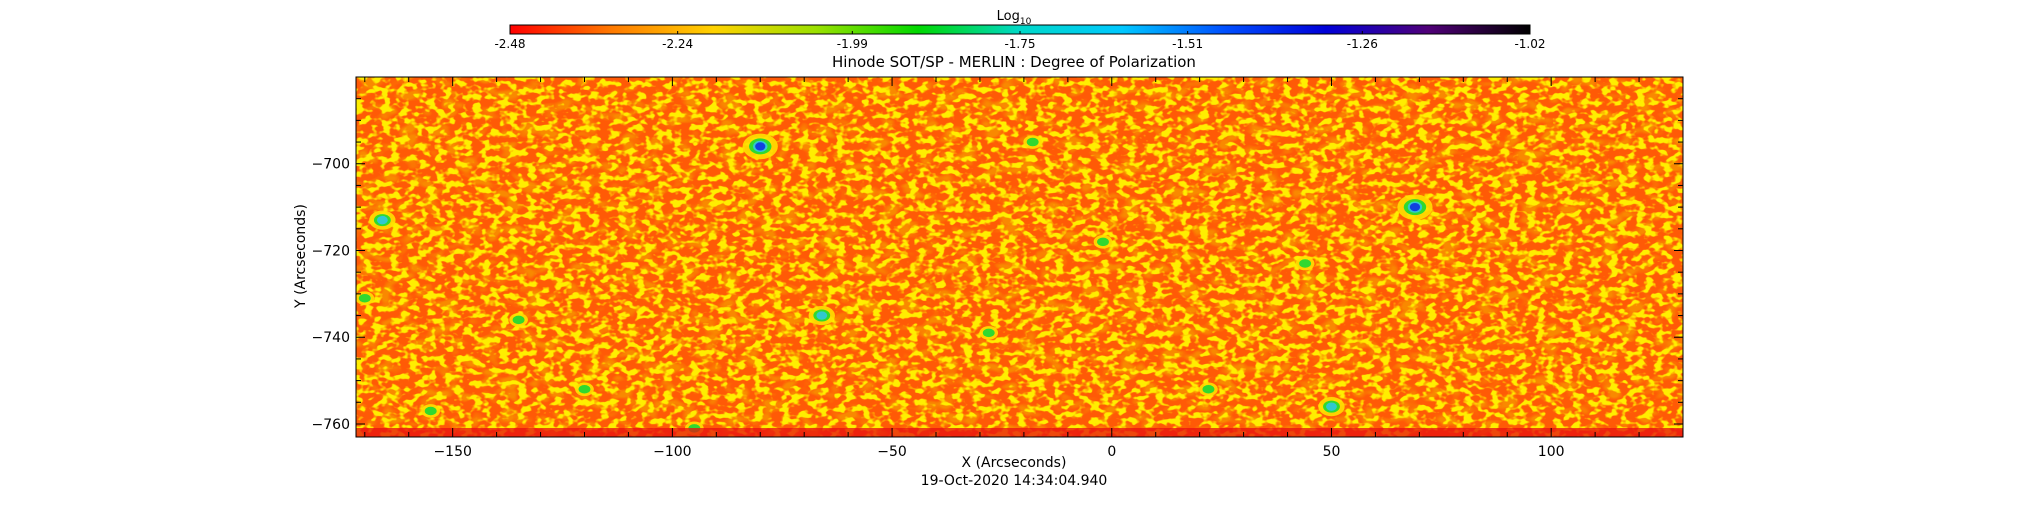 The width and height of the screenshot is (2030, 512). I want to click on colorbar-tick-label: -1.99, so click(852, 44).